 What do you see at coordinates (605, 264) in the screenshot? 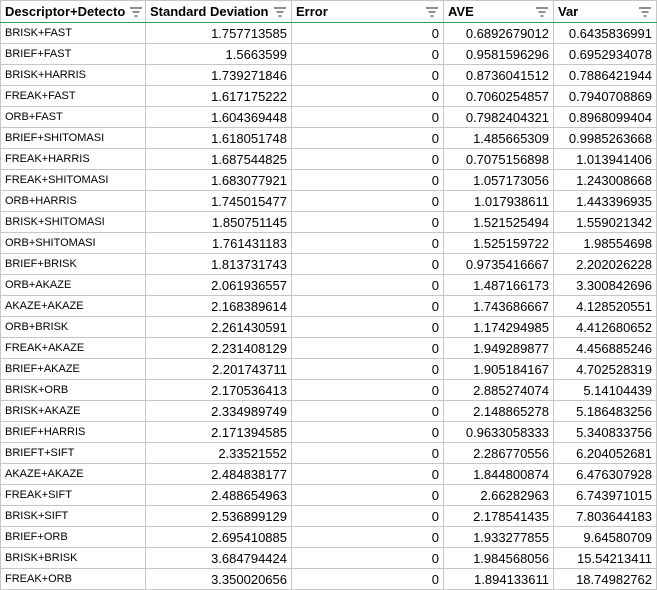
I see `cell-var: 2.202026228` at bounding box center [605, 264].